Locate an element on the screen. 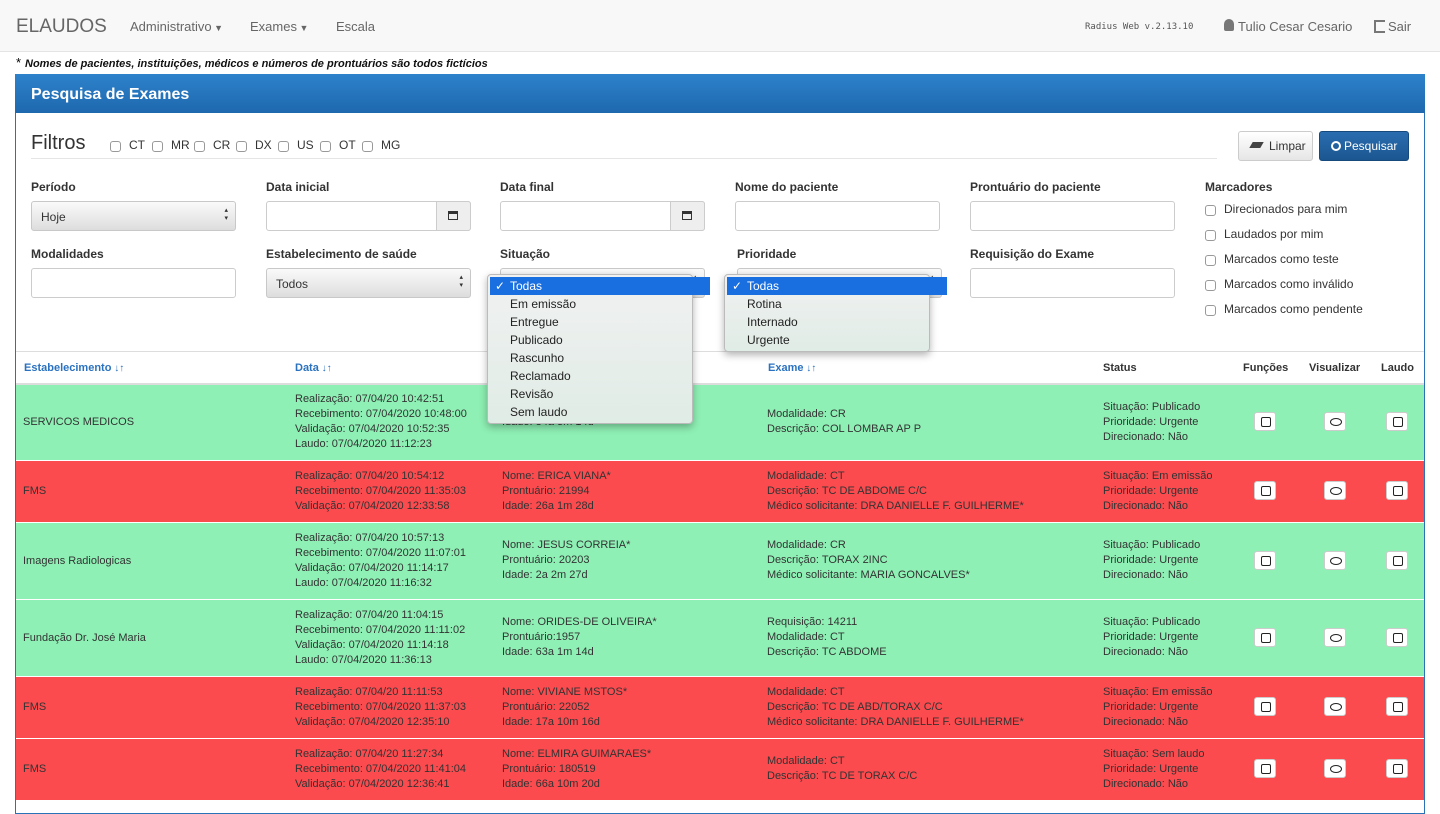 The width and height of the screenshot is (1440, 814). cell-line: Recebimento: 07/04/2020 11:41:04 is located at coordinates (381, 768).